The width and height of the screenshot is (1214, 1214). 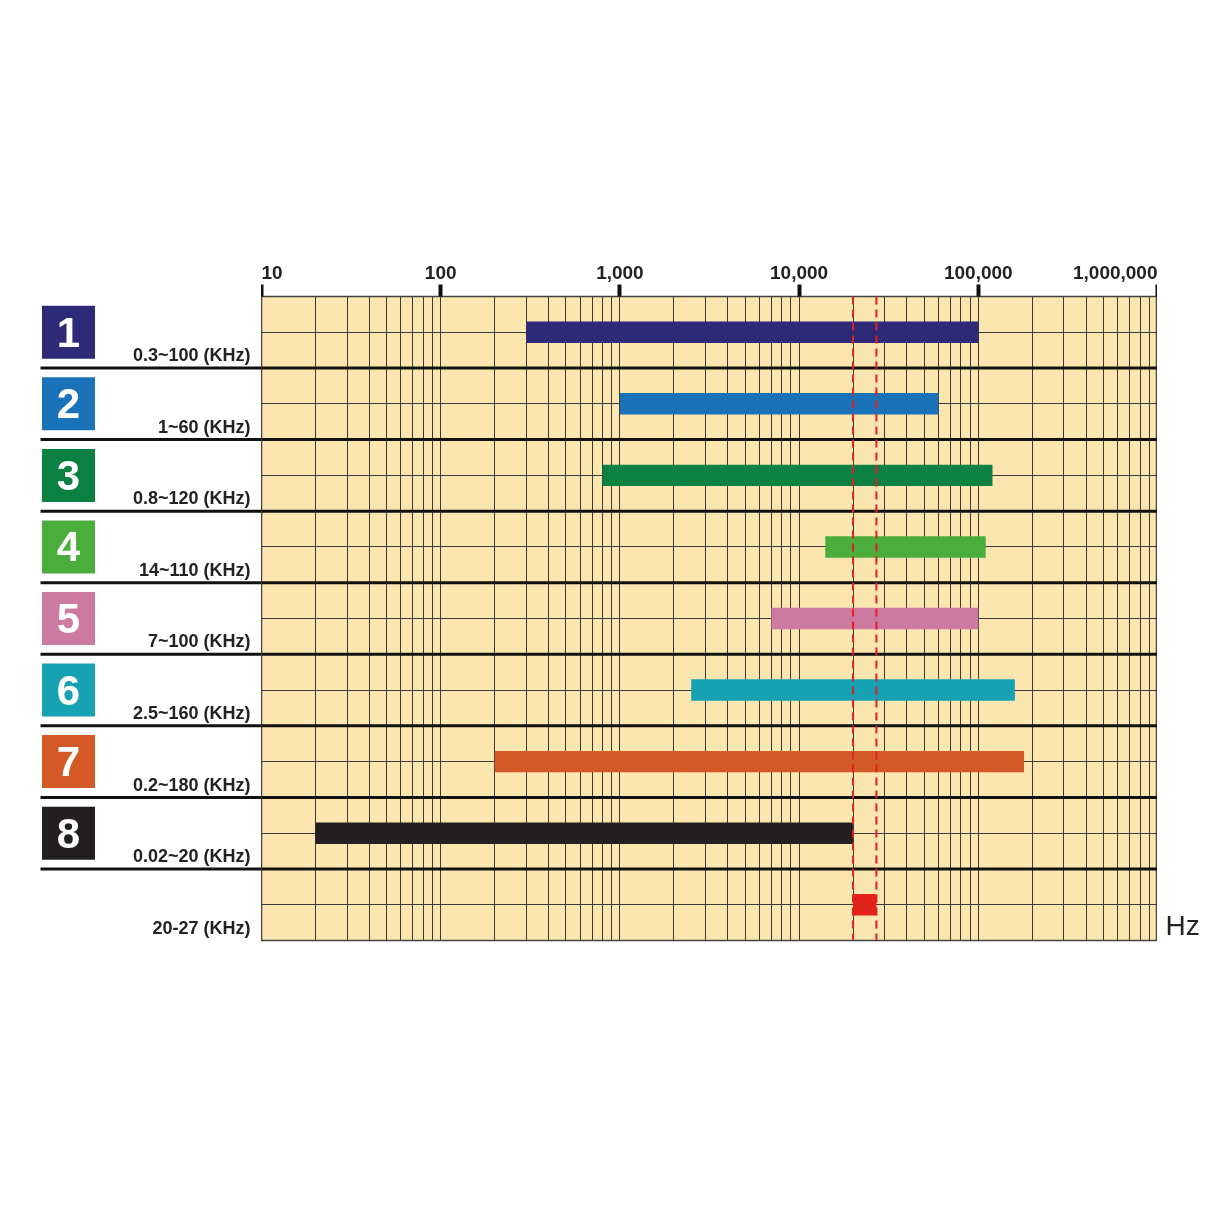 What do you see at coordinates (204, 426) in the screenshot?
I see `text: 1~60 (KHz)` at bounding box center [204, 426].